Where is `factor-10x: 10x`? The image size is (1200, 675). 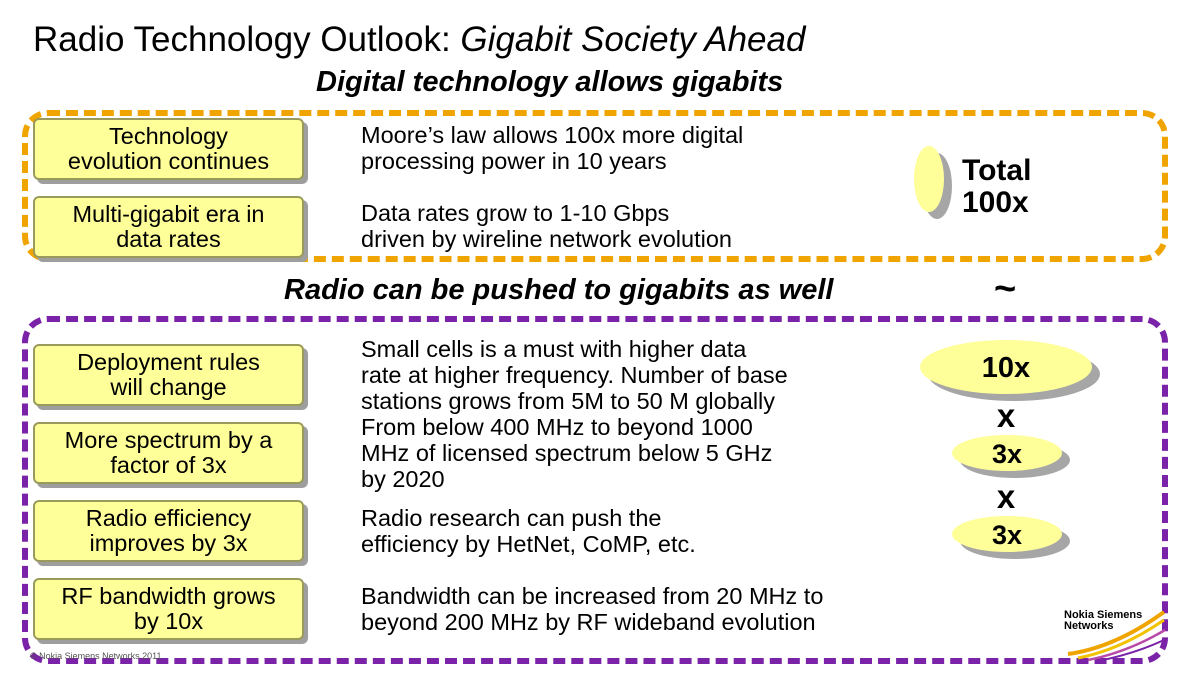 factor-10x: 10x is located at coordinates (1006, 368).